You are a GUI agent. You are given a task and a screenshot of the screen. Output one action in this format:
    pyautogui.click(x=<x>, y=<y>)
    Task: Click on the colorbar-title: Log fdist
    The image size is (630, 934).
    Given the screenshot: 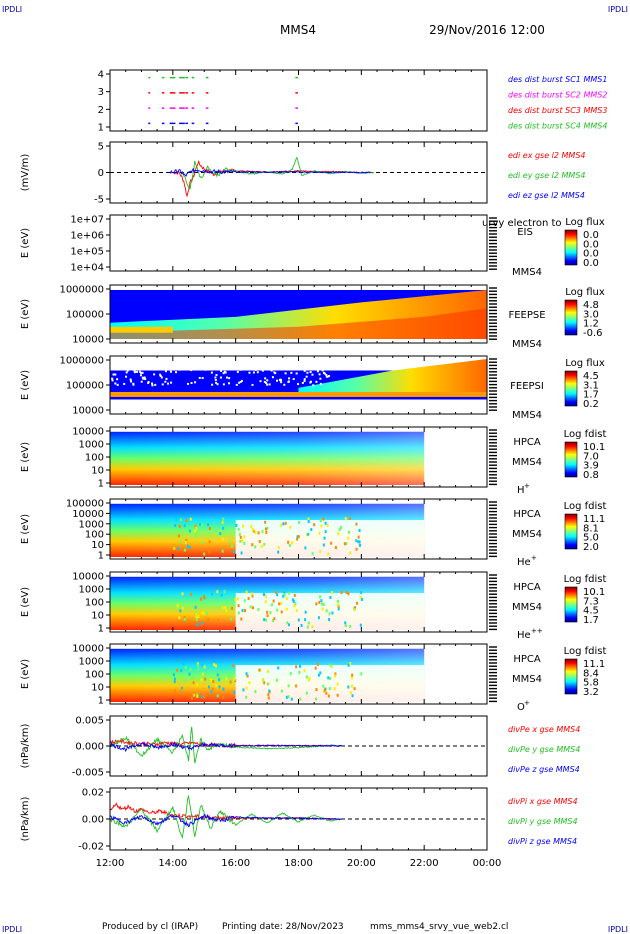 What is the action you would take?
    pyautogui.click(x=585, y=579)
    